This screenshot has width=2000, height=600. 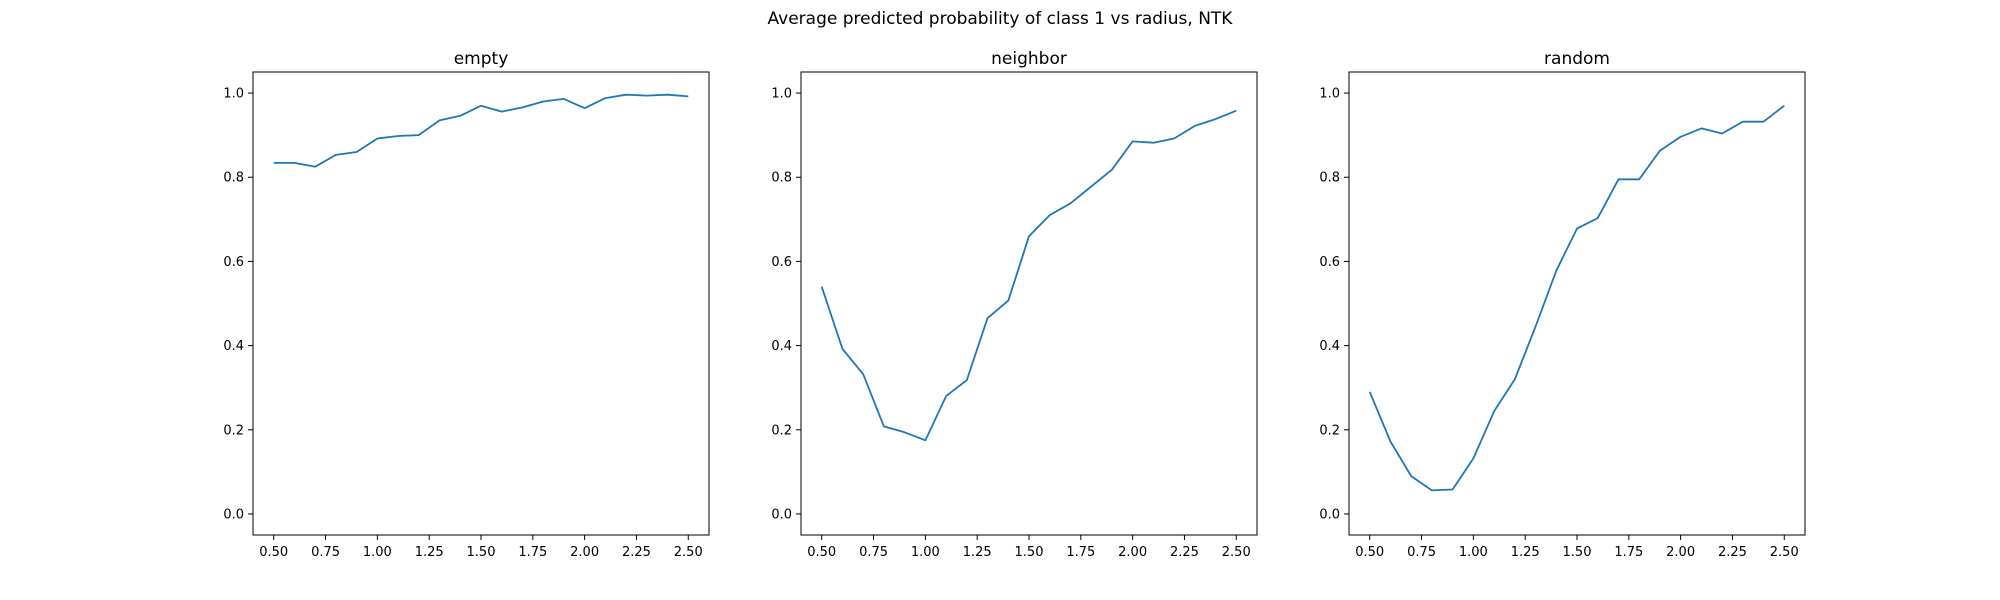 What do you see at coordinates (481, 59) in the screenshot?
I see `subplot-title: empty` at bounding box center [481, 59].